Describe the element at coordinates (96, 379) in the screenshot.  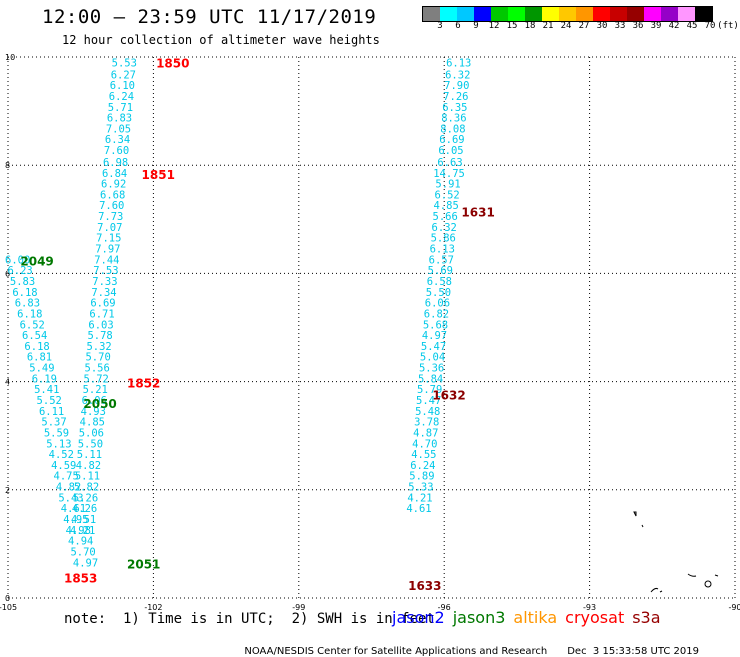
I see `wave-height-value: 5.72` at that location.